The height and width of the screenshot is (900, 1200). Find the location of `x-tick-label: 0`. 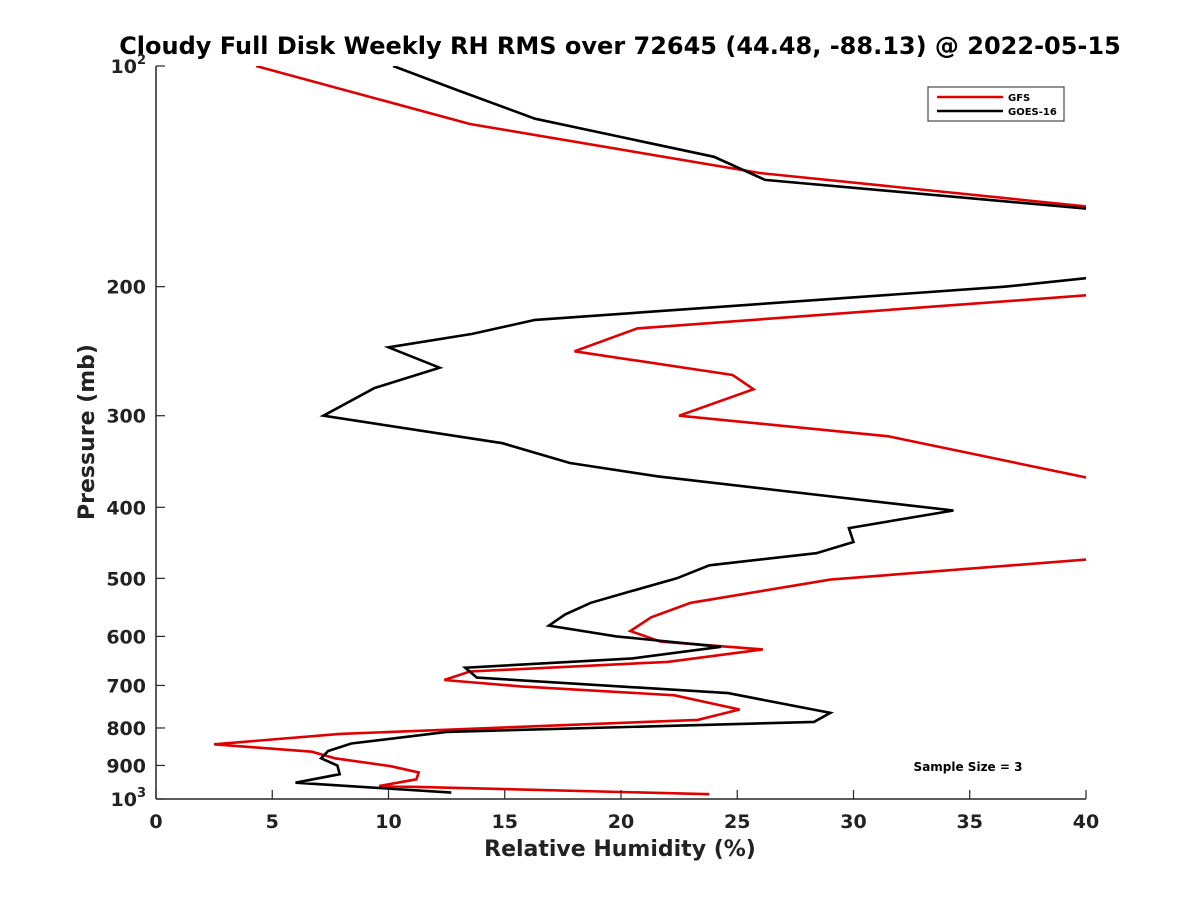

x-tick-label: 0 is located at coordinates (155, 822).